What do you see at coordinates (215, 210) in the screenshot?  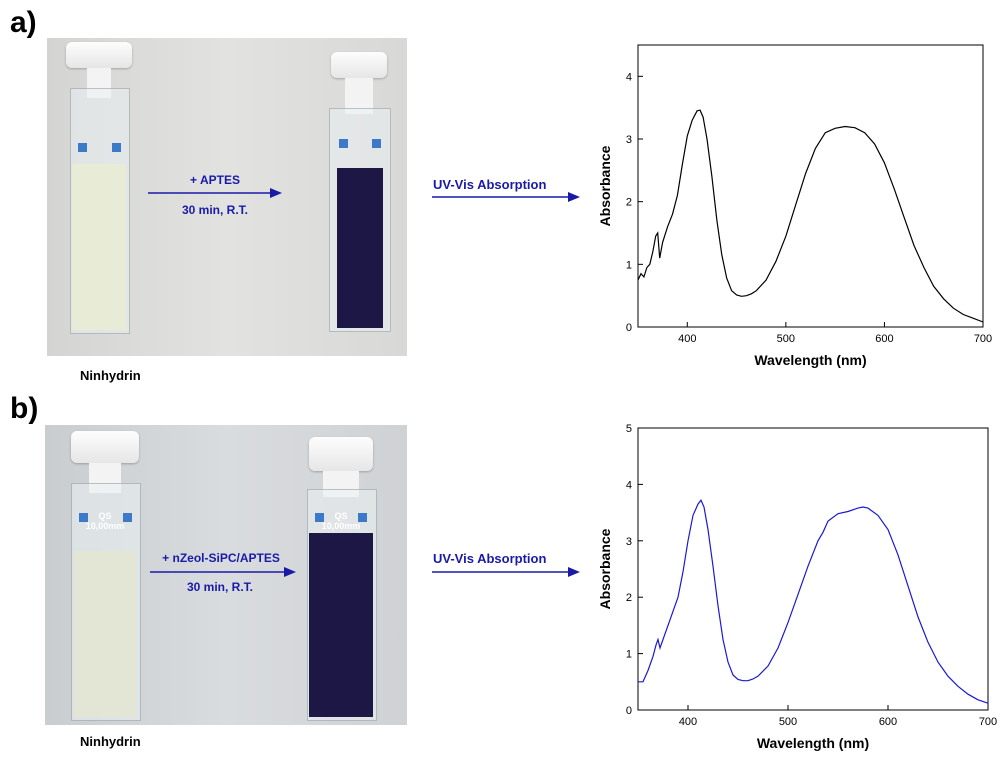 I see `reaction-line2-a: 30 min, R.T.` at bounding box center [215, 210].